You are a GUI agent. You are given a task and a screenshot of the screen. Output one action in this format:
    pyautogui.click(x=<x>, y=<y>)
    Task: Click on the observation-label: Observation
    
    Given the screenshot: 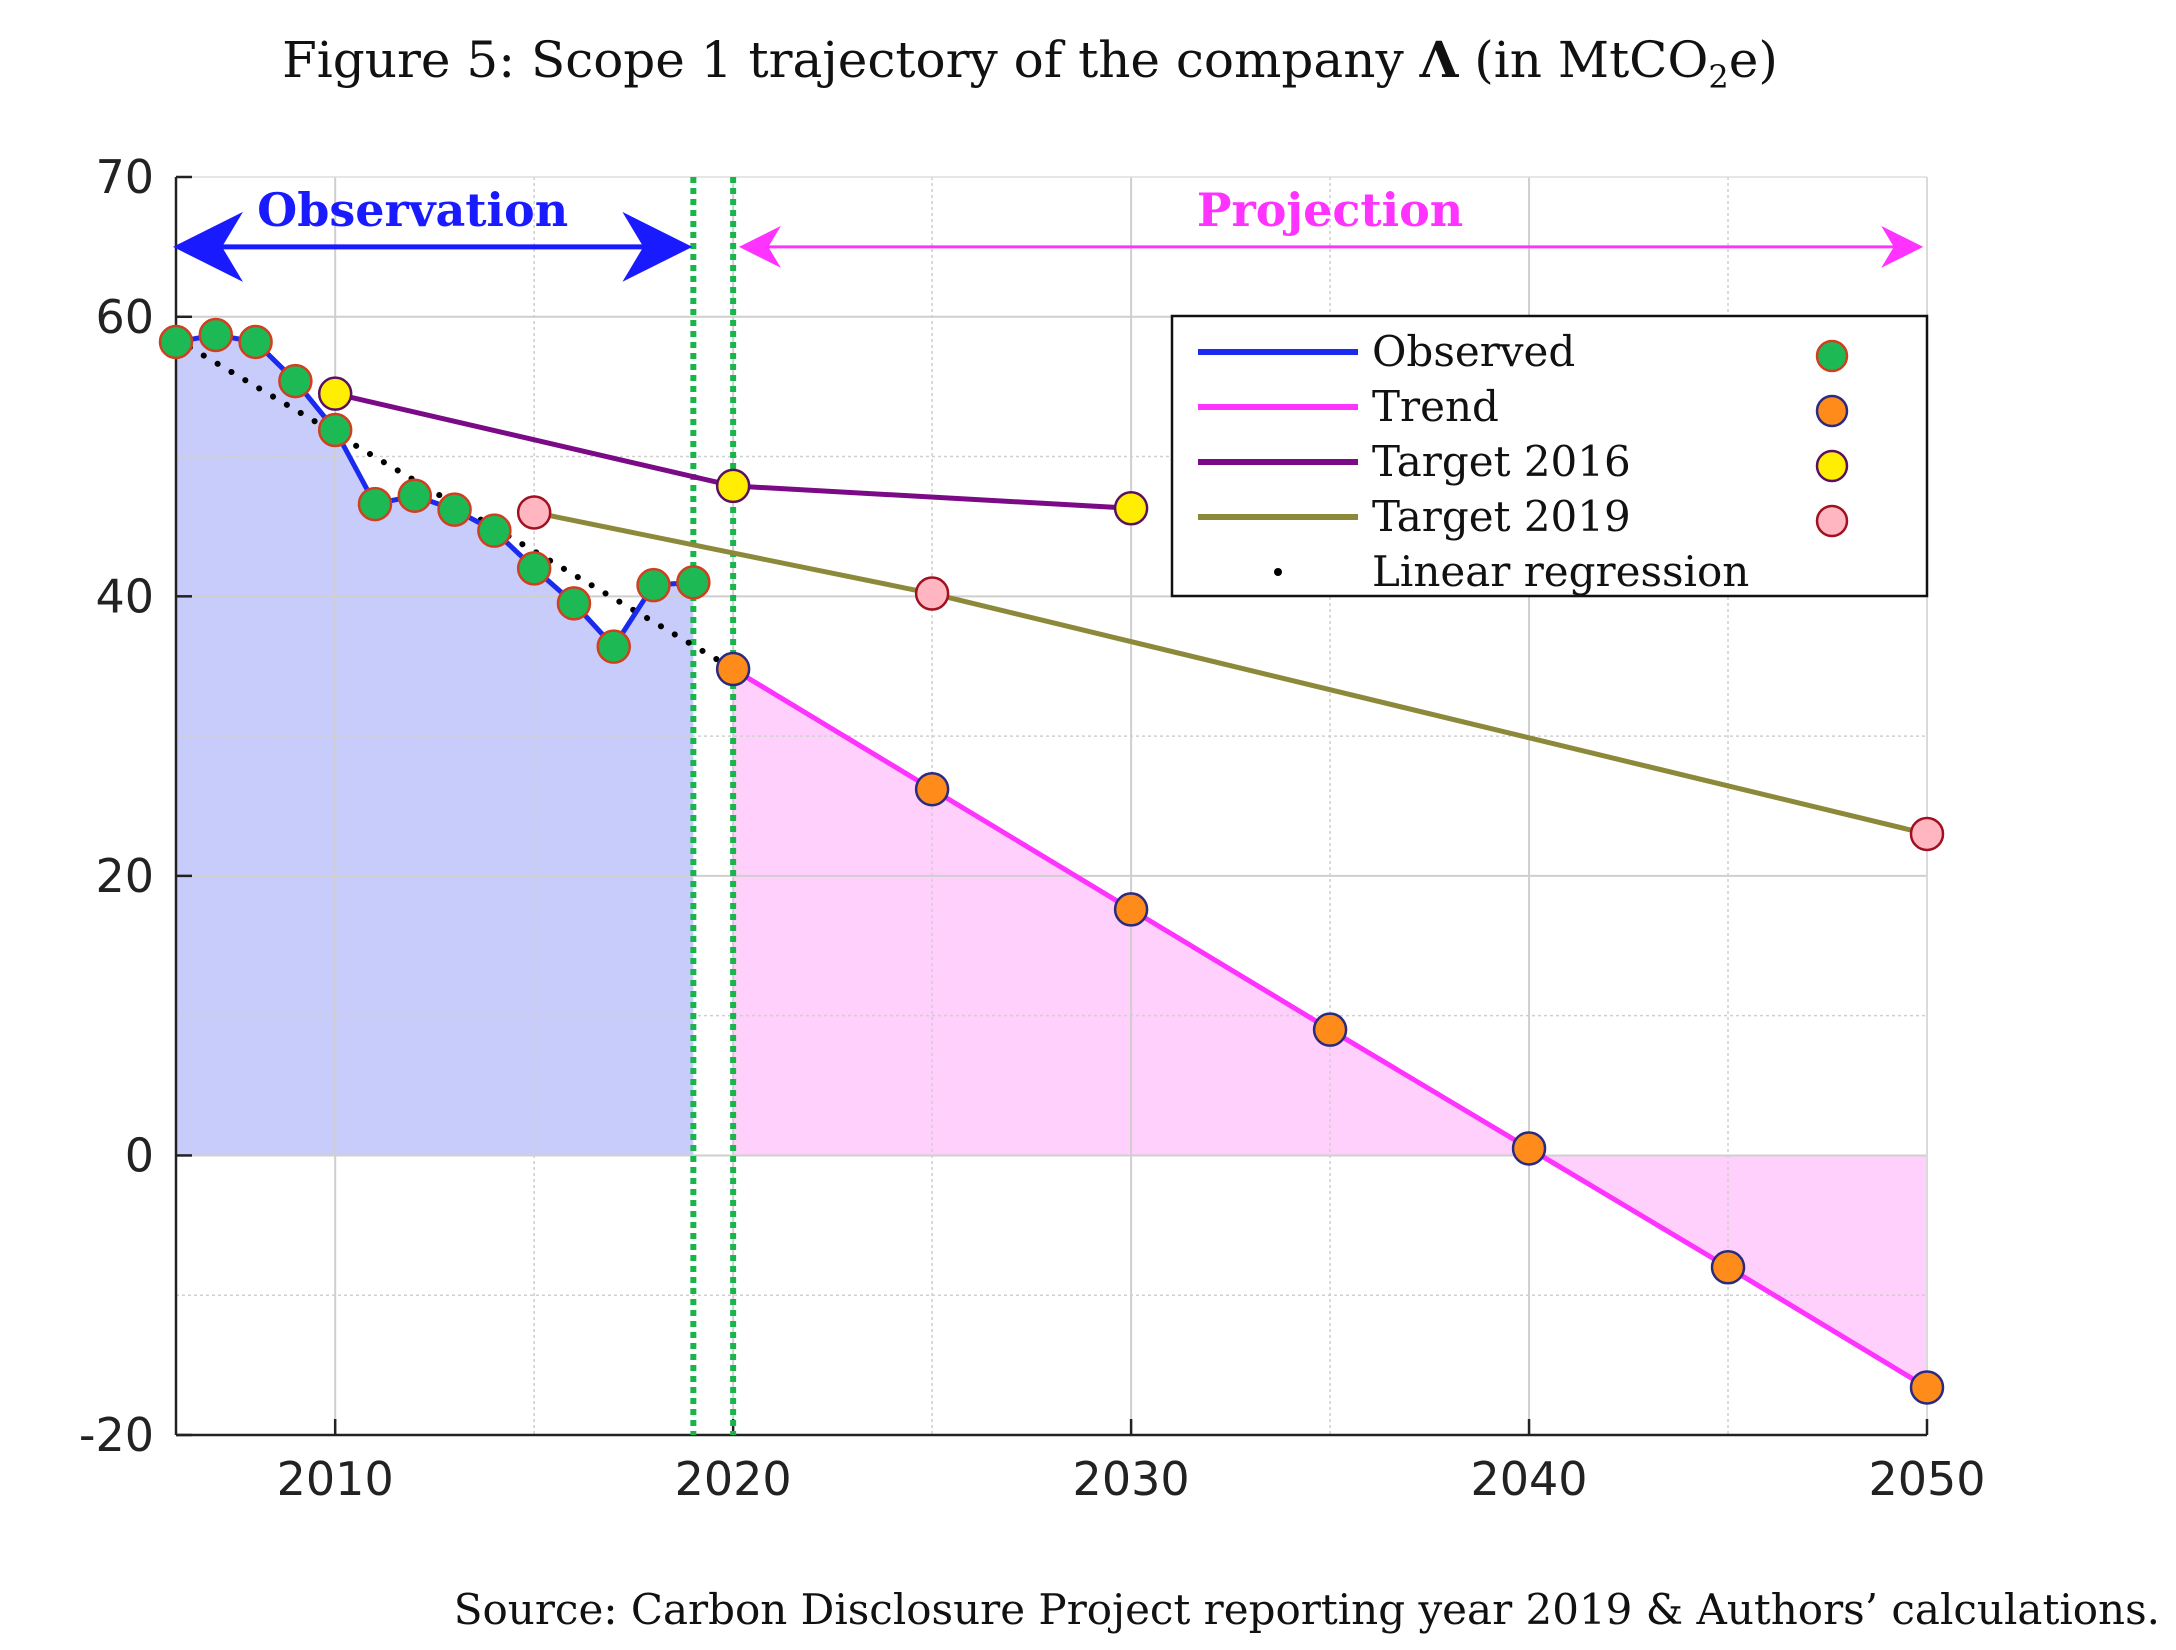 What is the action you would take?
    pyautogui.click(x=412, y=210)
    